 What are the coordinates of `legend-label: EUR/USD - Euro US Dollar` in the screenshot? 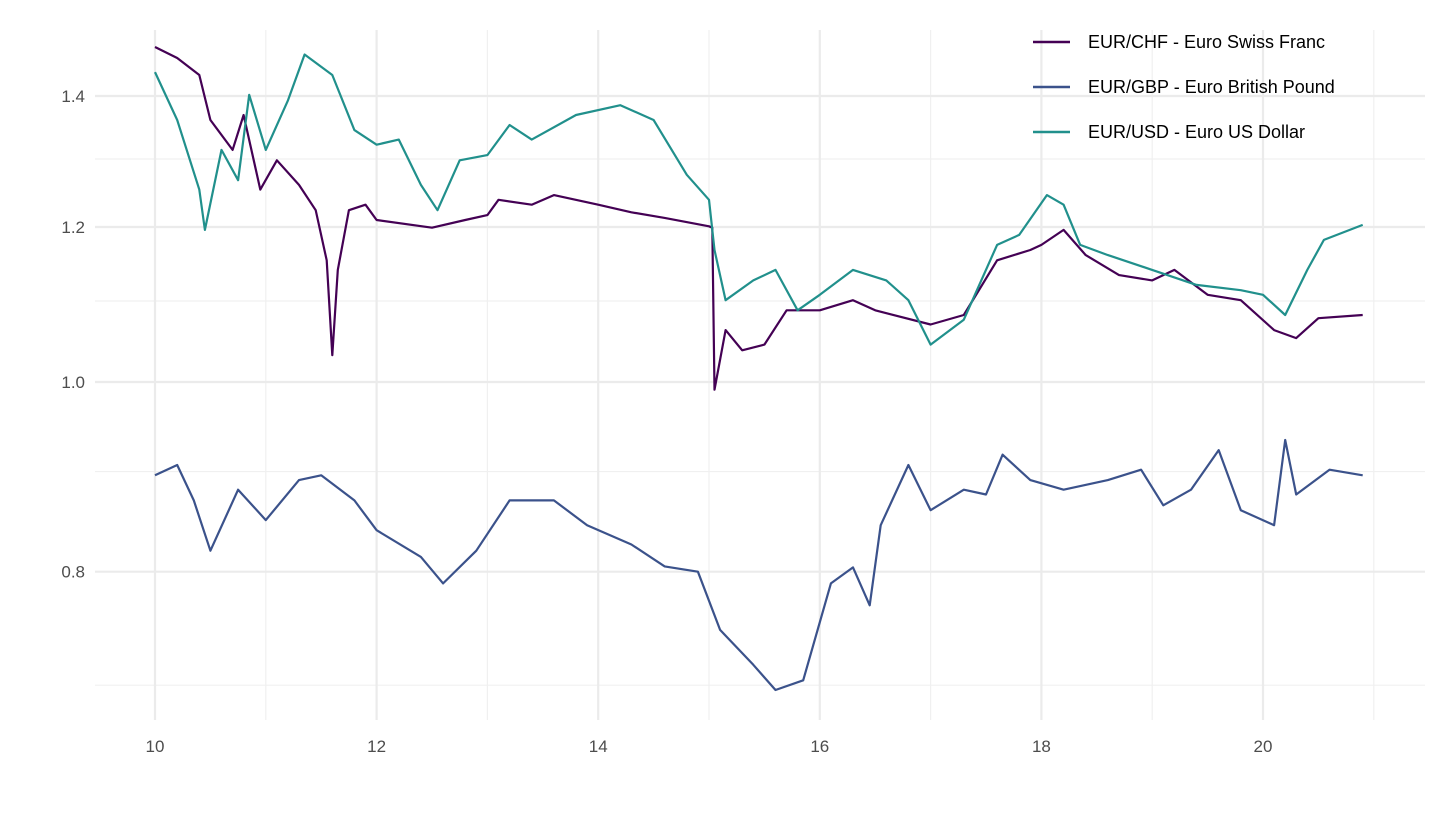 It's located at (1196, 132).